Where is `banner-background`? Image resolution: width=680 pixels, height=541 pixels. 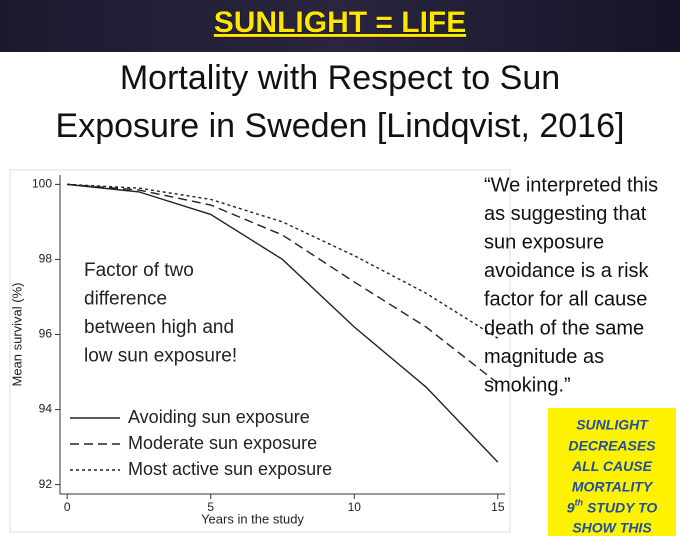
banner-background is located at coordinates (340, 26).